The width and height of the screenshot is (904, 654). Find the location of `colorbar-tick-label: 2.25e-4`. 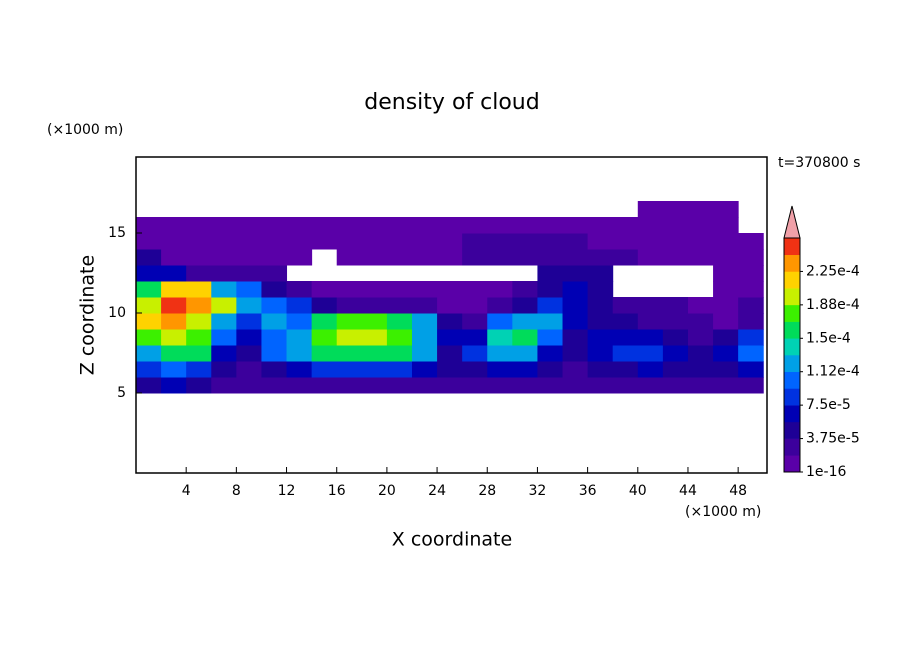

colorbar-tick-label: 2.25e-4 is located at coordinates (833, 271).